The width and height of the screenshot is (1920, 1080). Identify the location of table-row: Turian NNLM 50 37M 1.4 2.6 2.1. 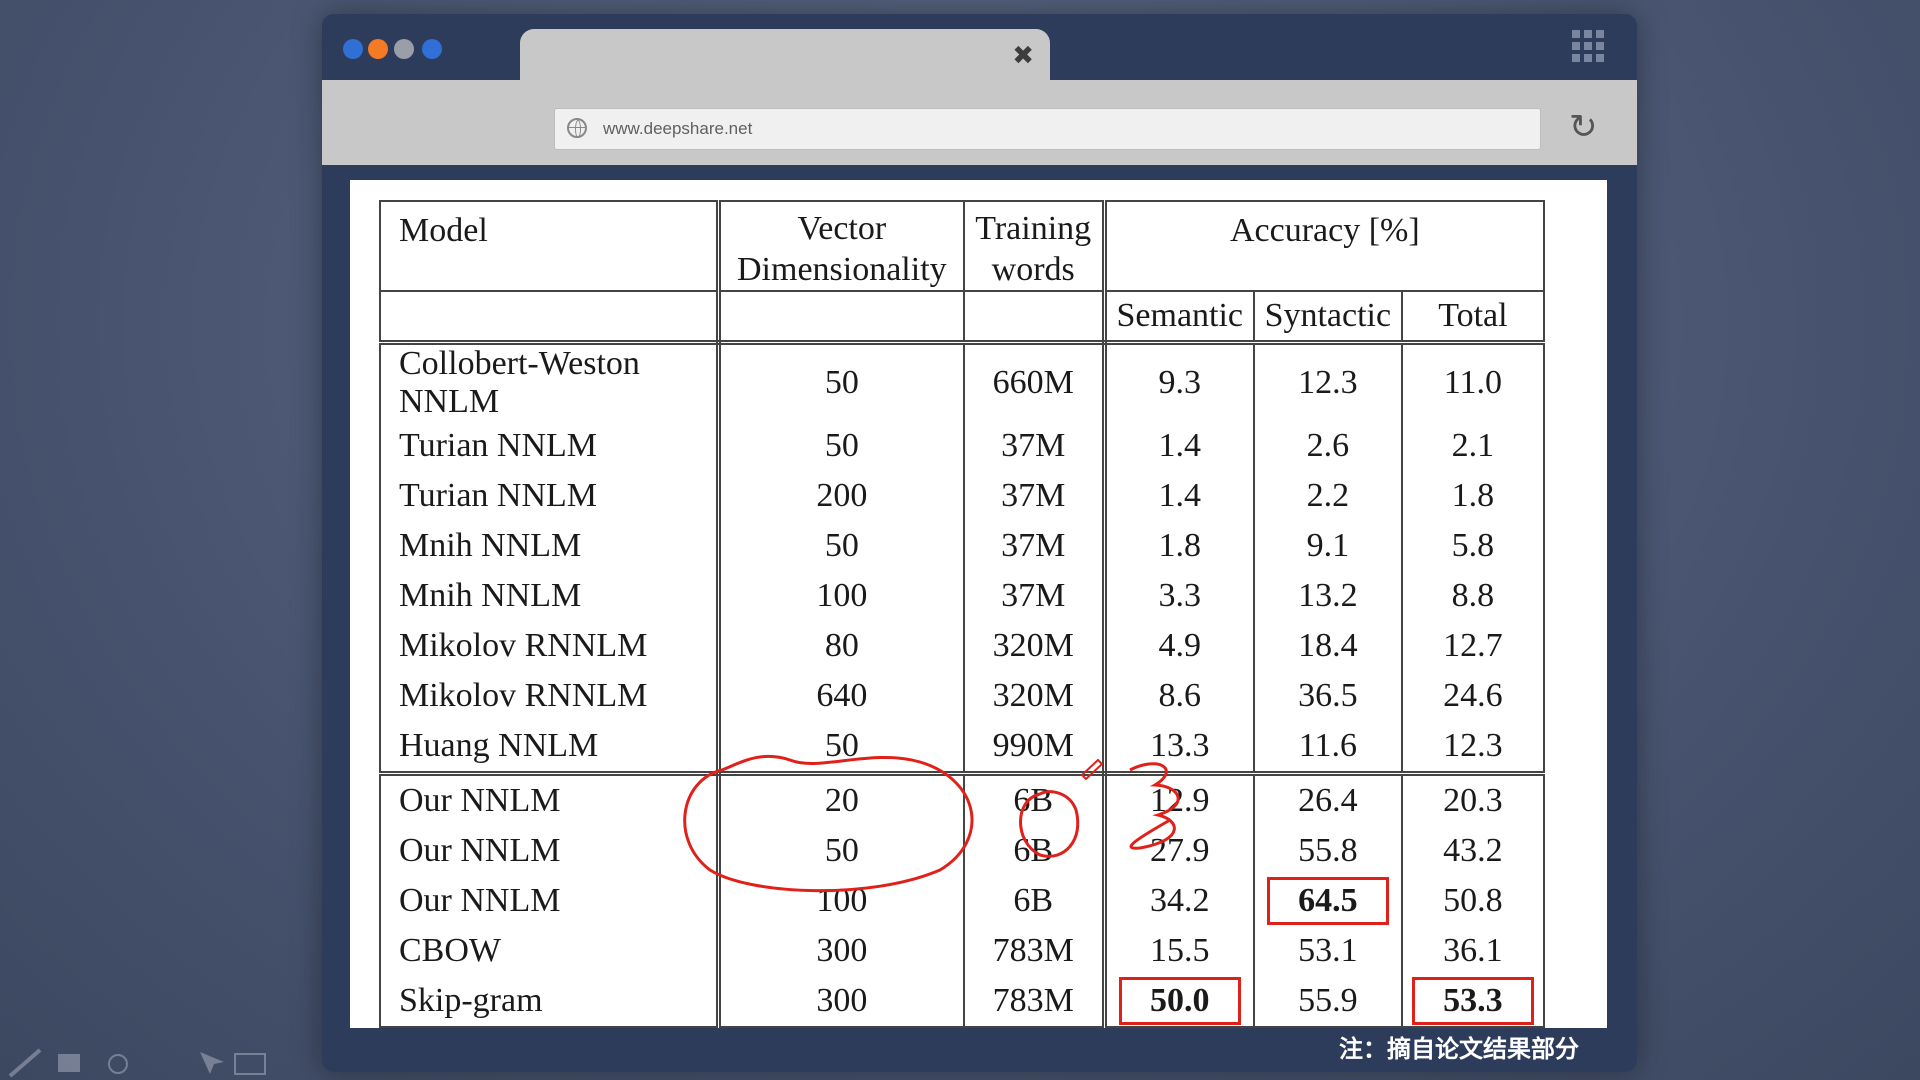
(962, 446).